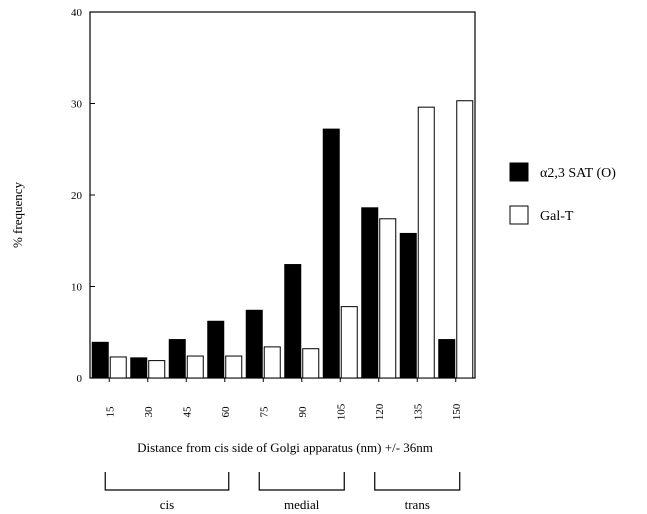 Image resolution: width=647 pixels, height=514 pixels. Describe the element at coordinates (380, 411) in the screenshot. I see `x-tick-label: 120` at that location.